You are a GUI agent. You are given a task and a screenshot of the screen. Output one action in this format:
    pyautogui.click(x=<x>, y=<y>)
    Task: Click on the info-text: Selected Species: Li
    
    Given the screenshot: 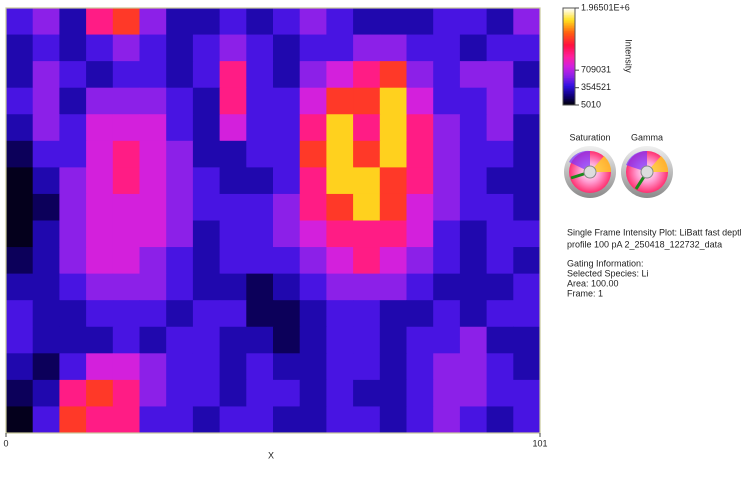 What is the action you would take?
    pyautogui.click(x=608, y=273)
    